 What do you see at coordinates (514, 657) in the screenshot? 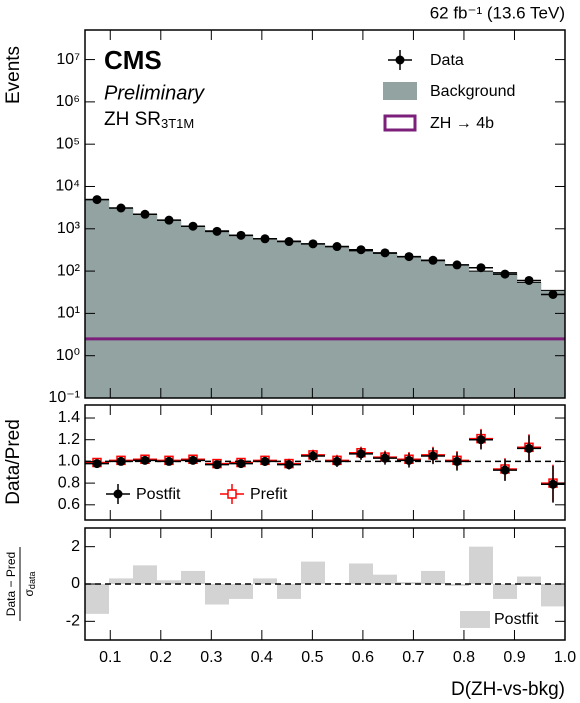
I see `x-tick-label: 0.9` at bounding box center [514, 657].